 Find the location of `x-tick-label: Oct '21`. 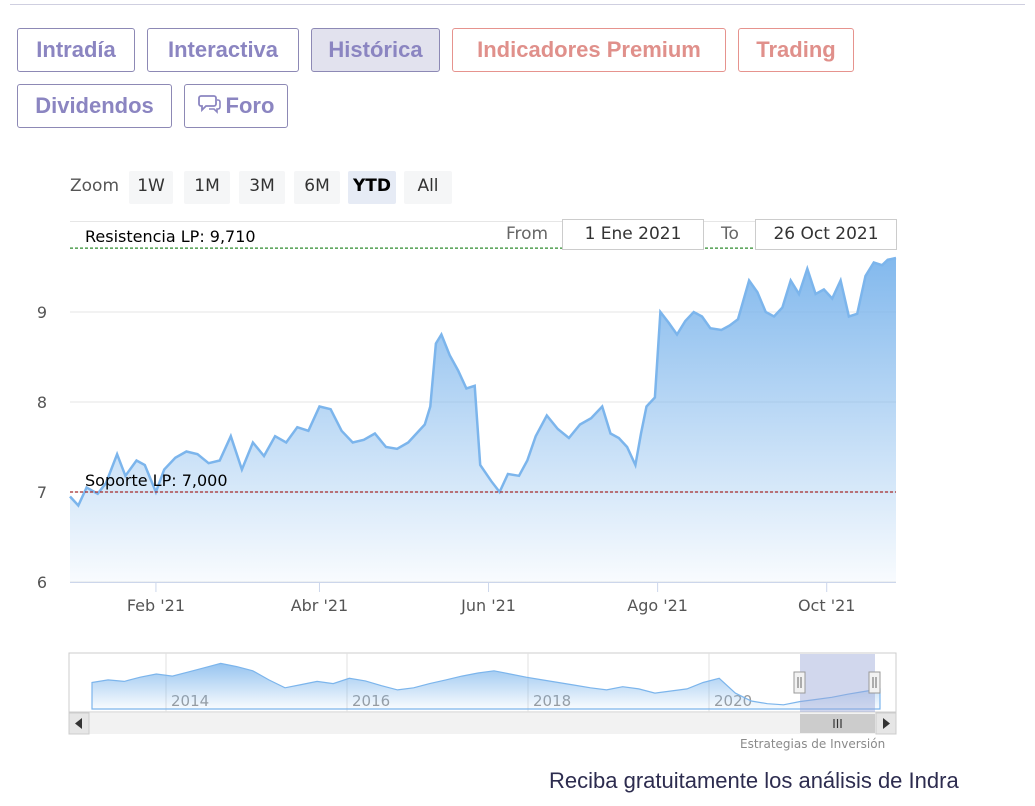

x-tick-label: Oct '21 is located at coordinates (827, 605).